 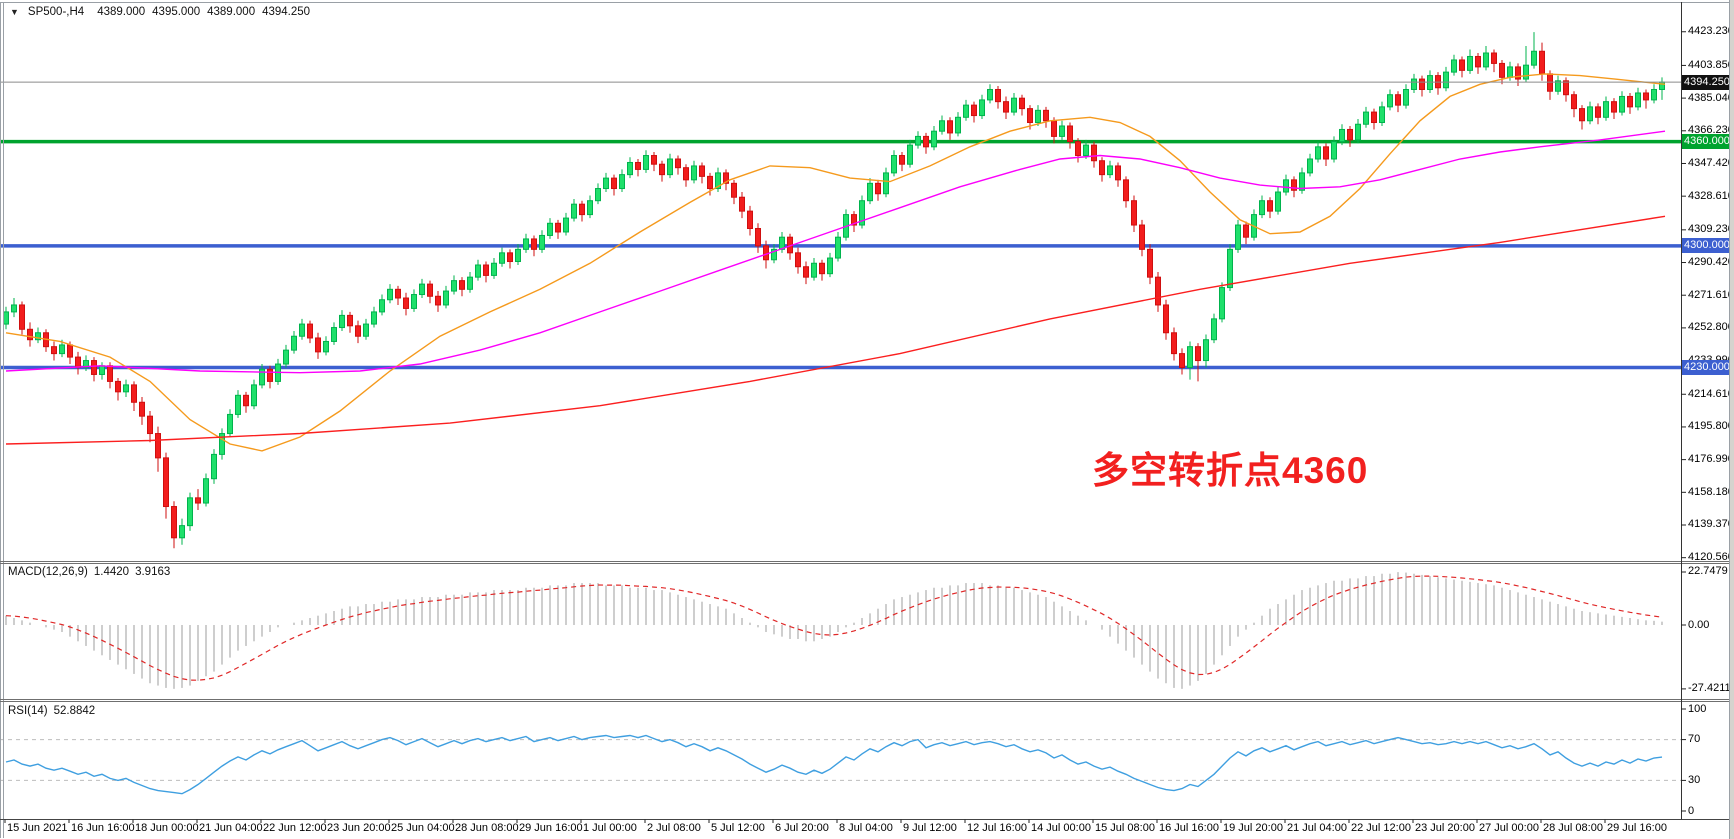 I want to click on time-axis-label: 29 Jul 16:00, so click(x=1637, y=828).